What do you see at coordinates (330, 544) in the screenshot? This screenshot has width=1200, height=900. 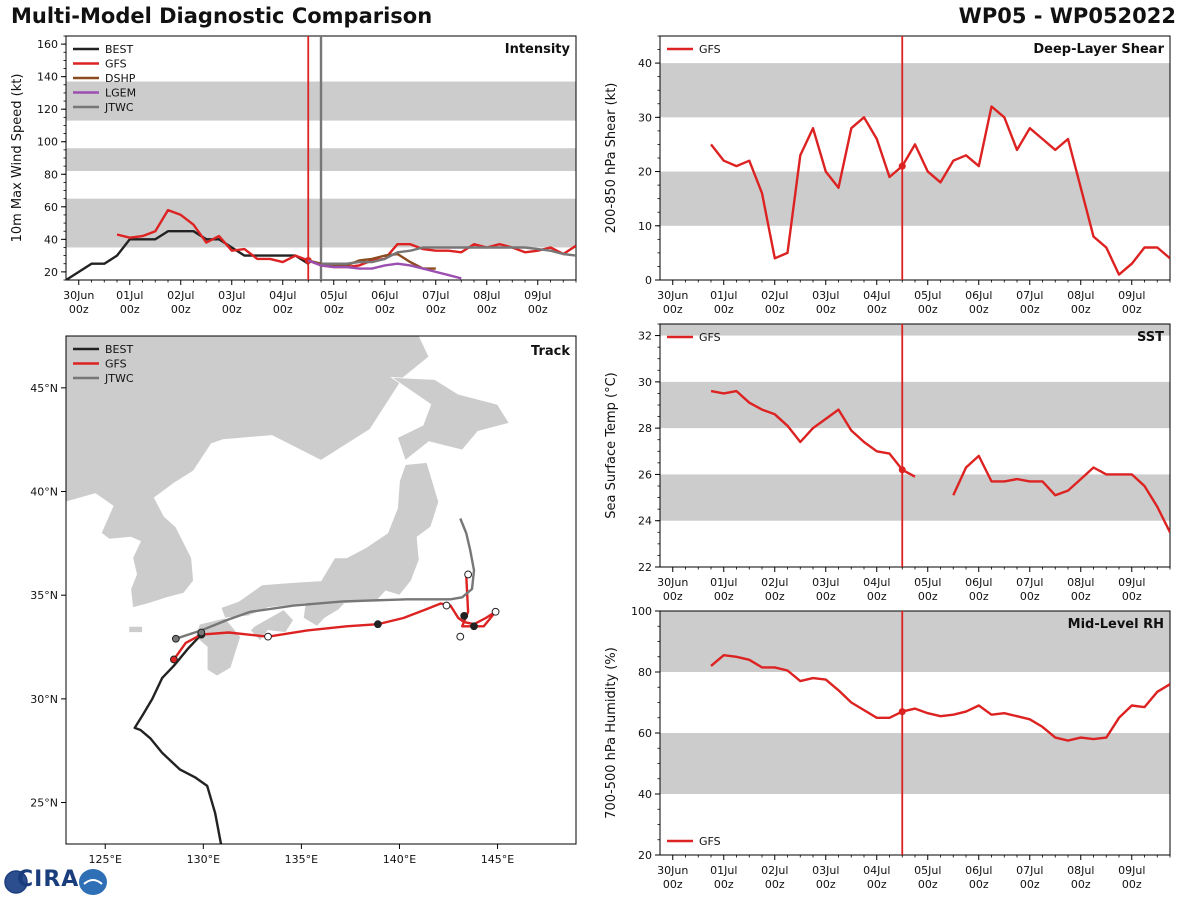 I see `honshu-land` at bounding box center [330, 544].